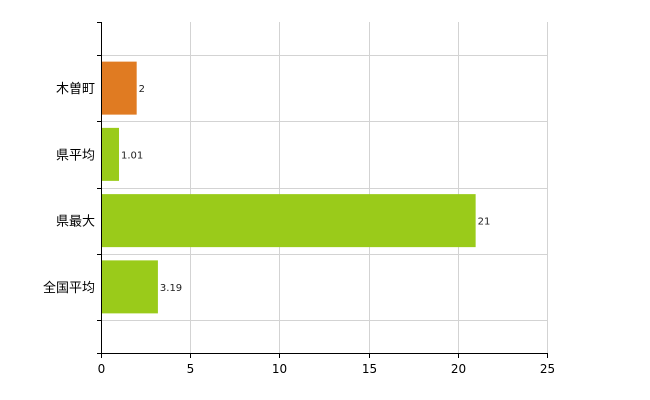 The width and height of the screenshot is (650, 400). What do you see at coordinates (547, 369) in the screenshot?
I see `x-tick-label-25: 25` at bounding box center [547, 369].